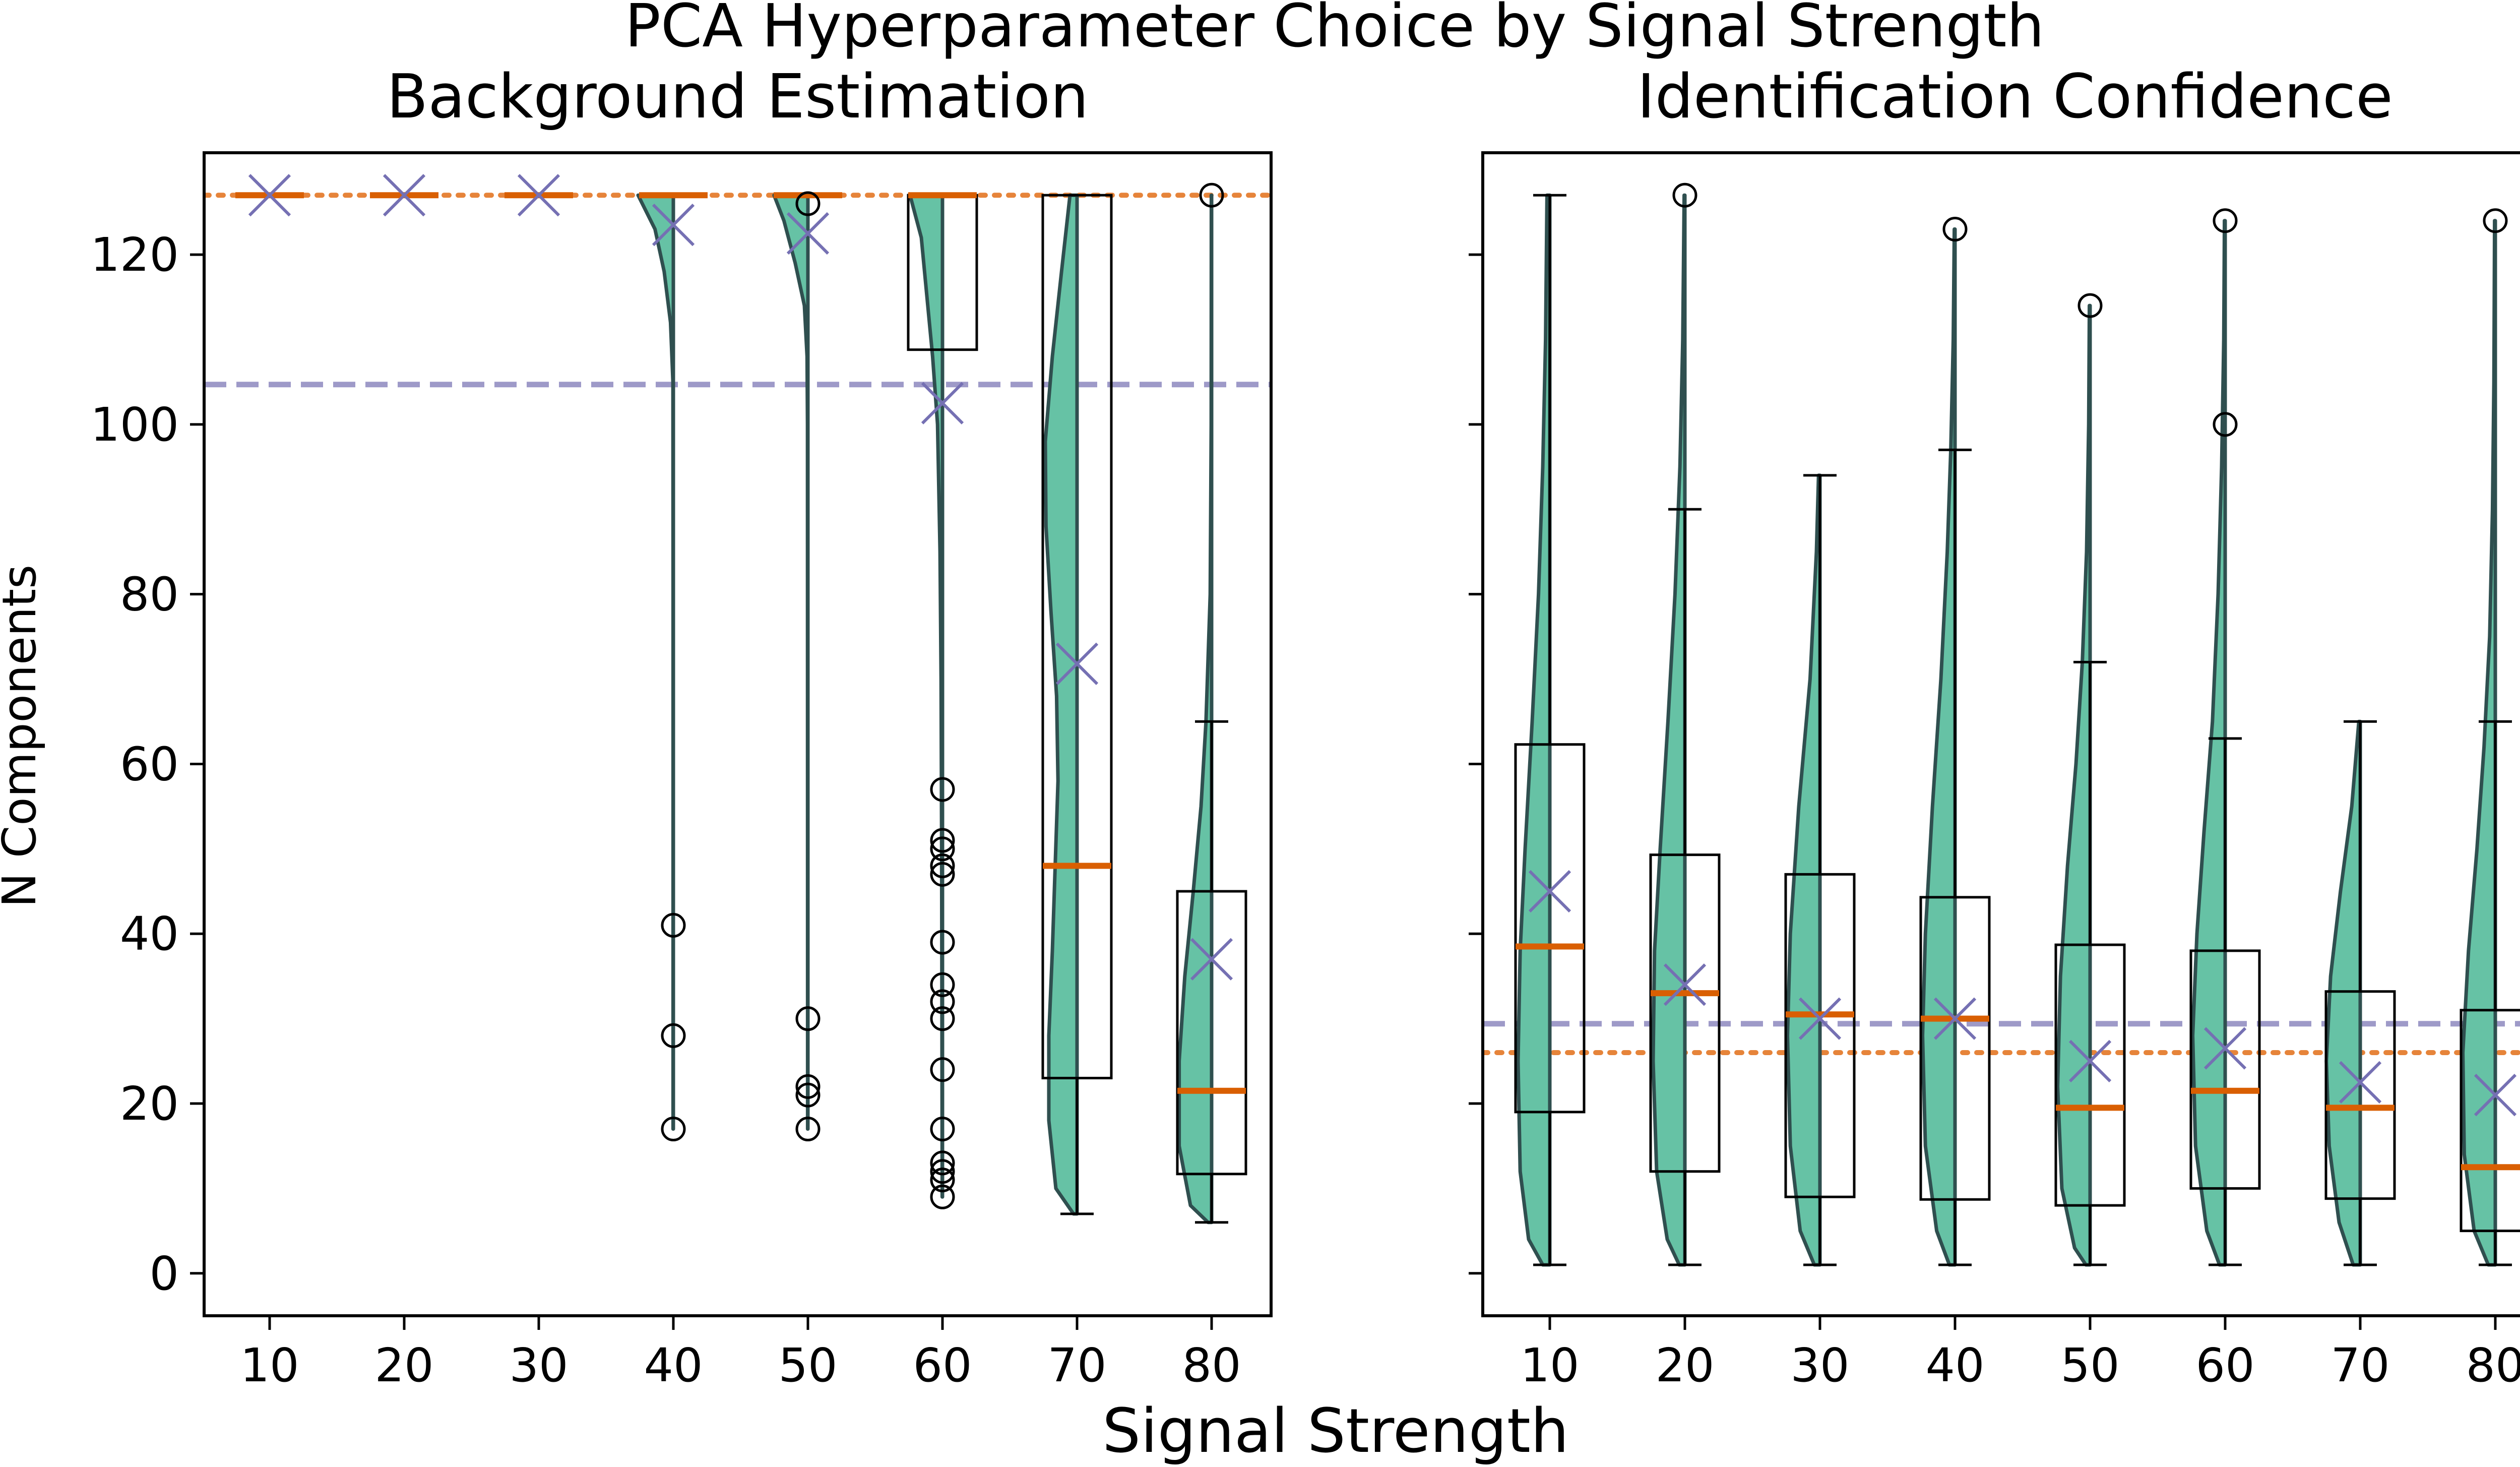 Image resolution: width=2520 pixels, height=1467 pixels. Describe the element at coordinates (1335, 1431) in the screenshot. I see `x-axis-label: Signal Strength` at that location.